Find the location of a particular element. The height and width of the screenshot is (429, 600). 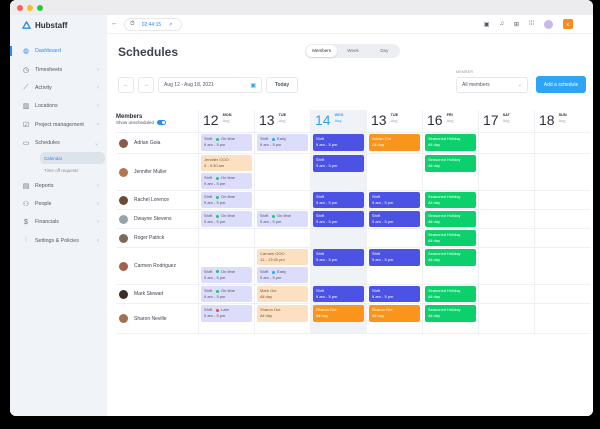

schedule-cell: Mark Out All day is located at coordinates (282, 294).